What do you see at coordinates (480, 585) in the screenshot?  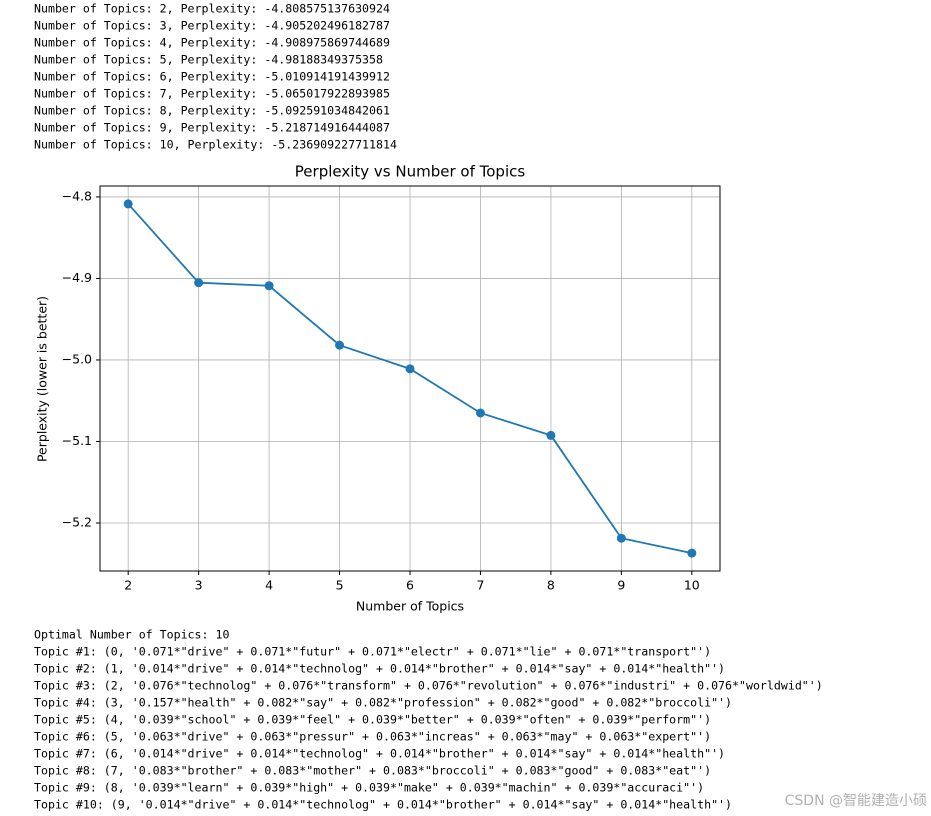 I see `x-tick-label: 7` at bounding box center [480, 585].